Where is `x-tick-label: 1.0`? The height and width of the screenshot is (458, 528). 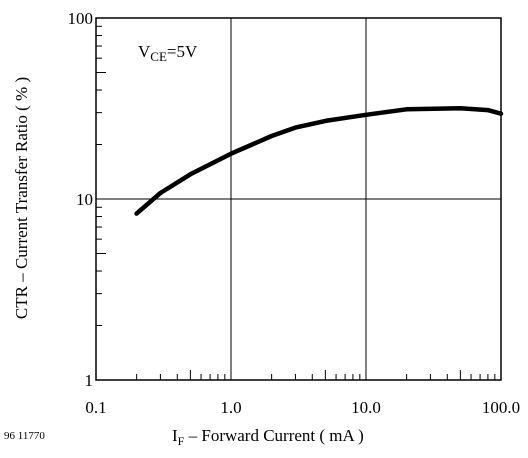
x-tick-label: 1.0 is located at coordinates (230, 407).